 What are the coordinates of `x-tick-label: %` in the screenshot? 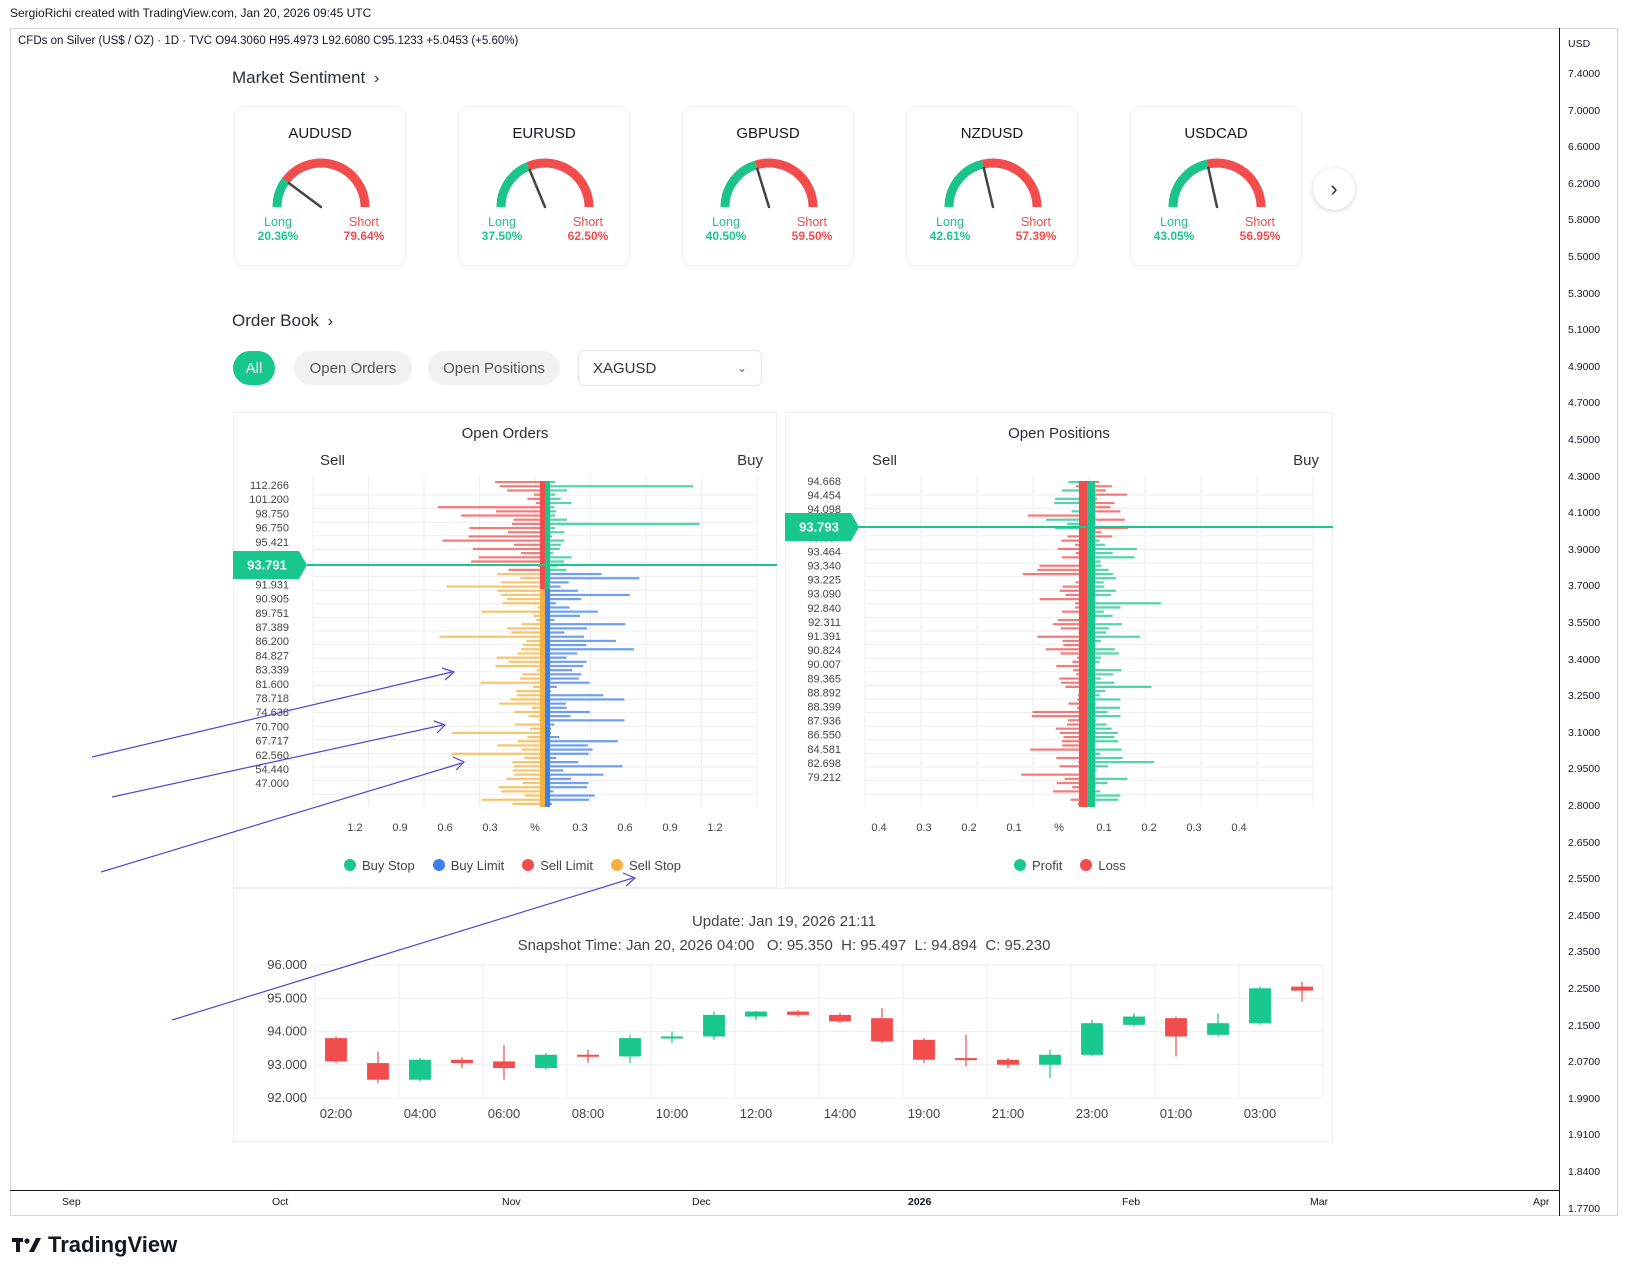 It's located at (535, 828).